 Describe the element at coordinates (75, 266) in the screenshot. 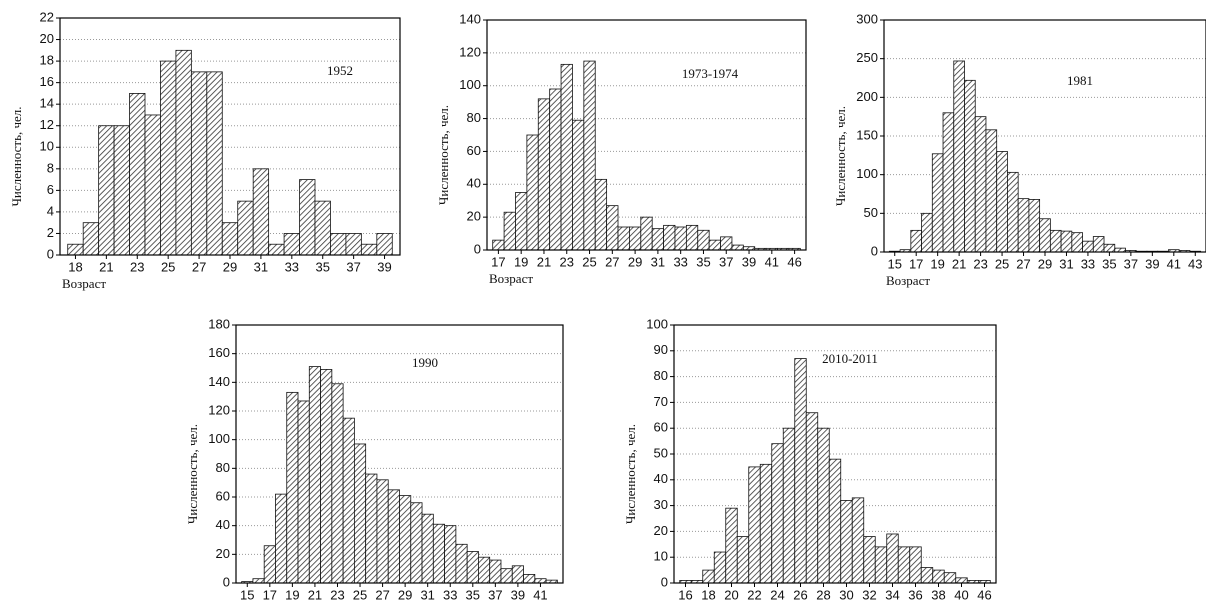

I see `x-tick-label: 18` at that location.